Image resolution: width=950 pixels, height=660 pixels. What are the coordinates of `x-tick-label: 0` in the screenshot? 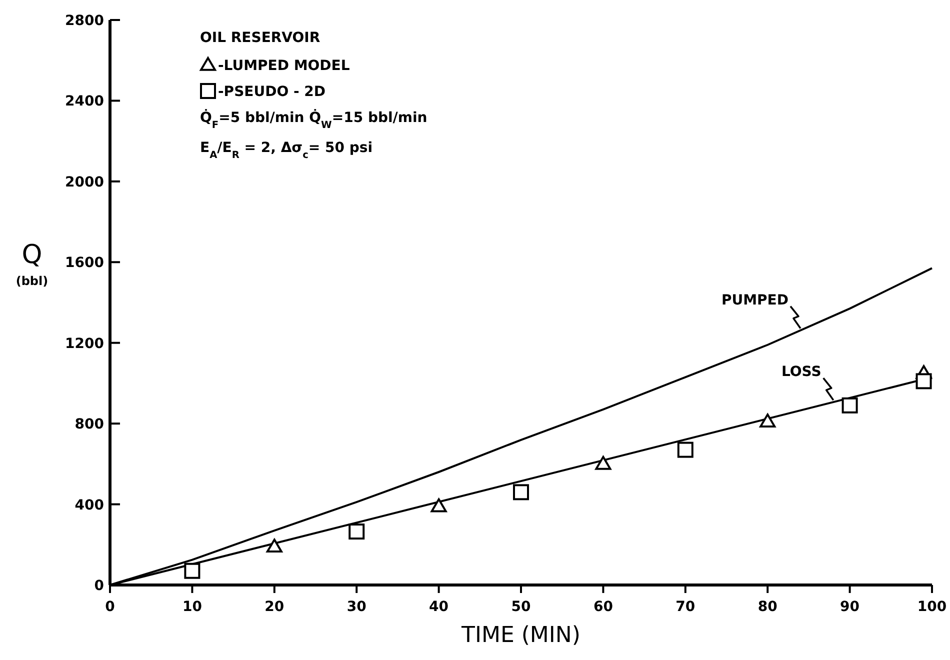 It's located at (110, 607).